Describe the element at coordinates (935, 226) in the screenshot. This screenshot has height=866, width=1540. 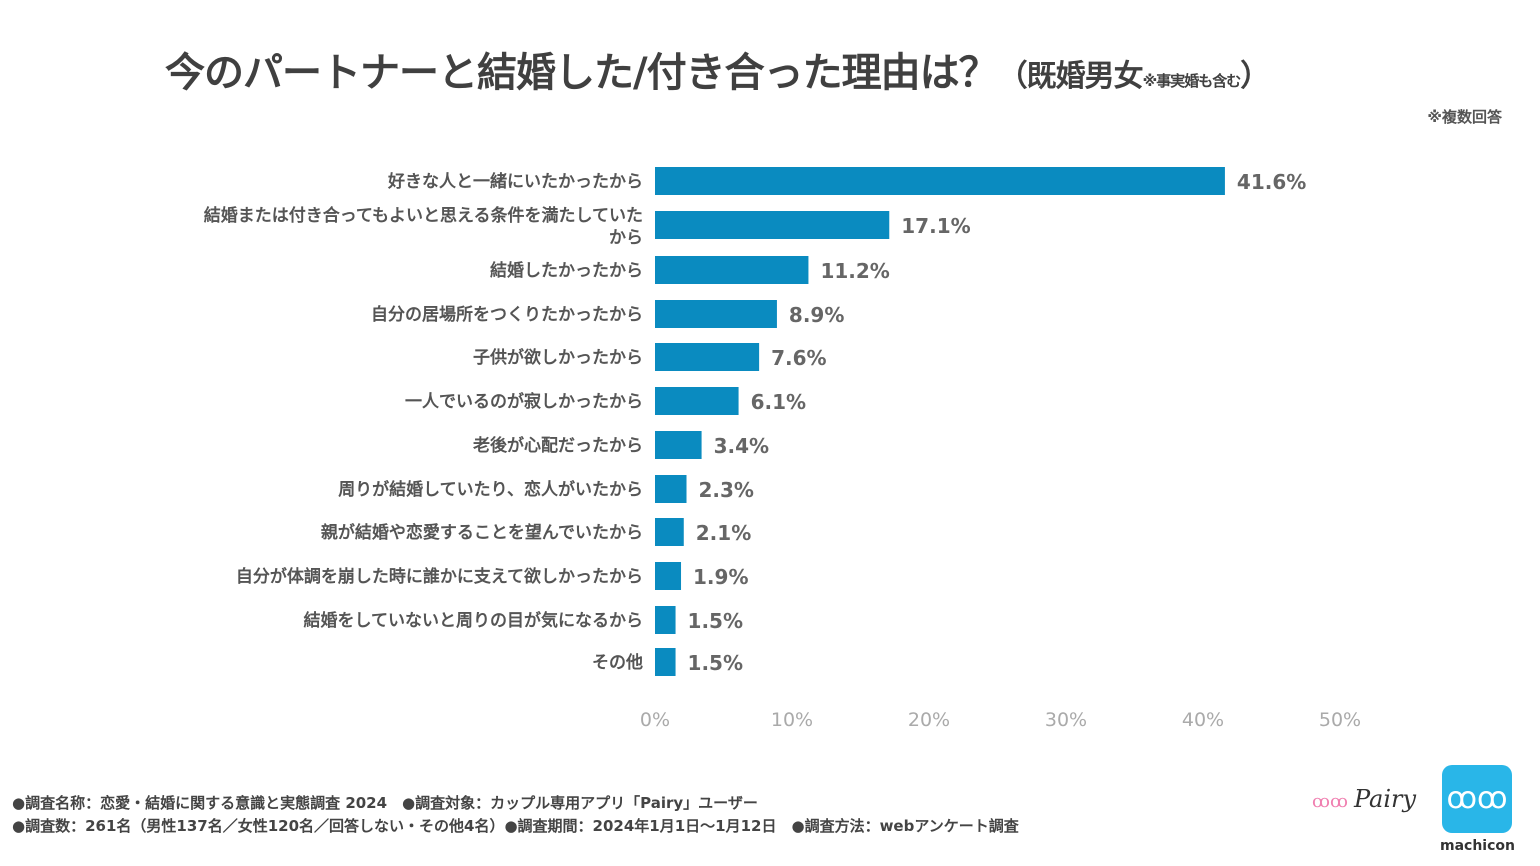
I see `data-label: 17.1%` at that location.